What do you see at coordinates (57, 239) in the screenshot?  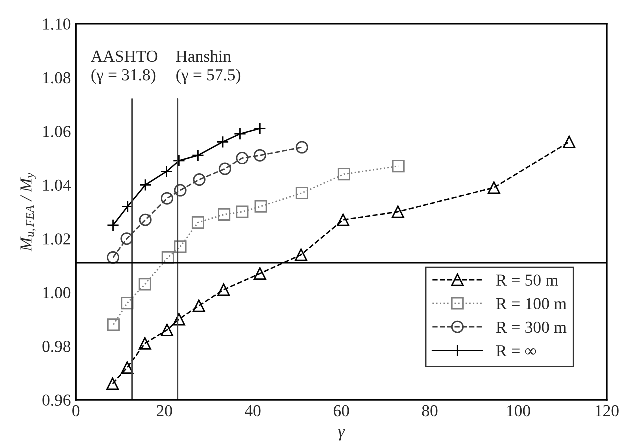 I see `y-tick-label: 1.02` at bounding box center [57, 239].